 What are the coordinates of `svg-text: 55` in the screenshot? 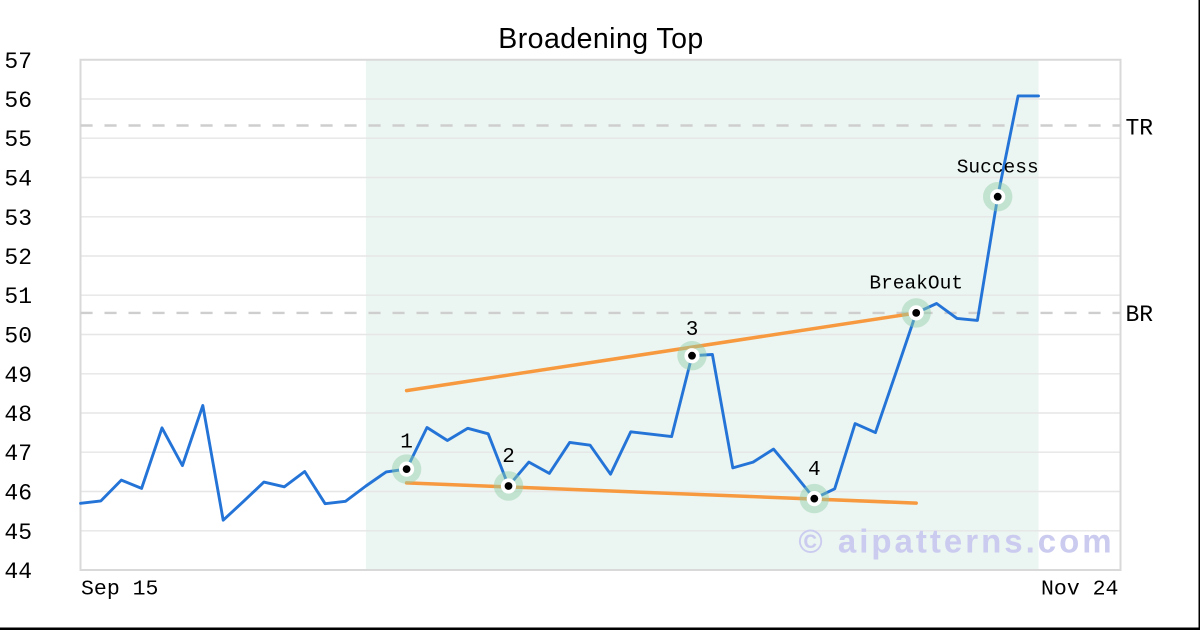 It's located at (18, 140).